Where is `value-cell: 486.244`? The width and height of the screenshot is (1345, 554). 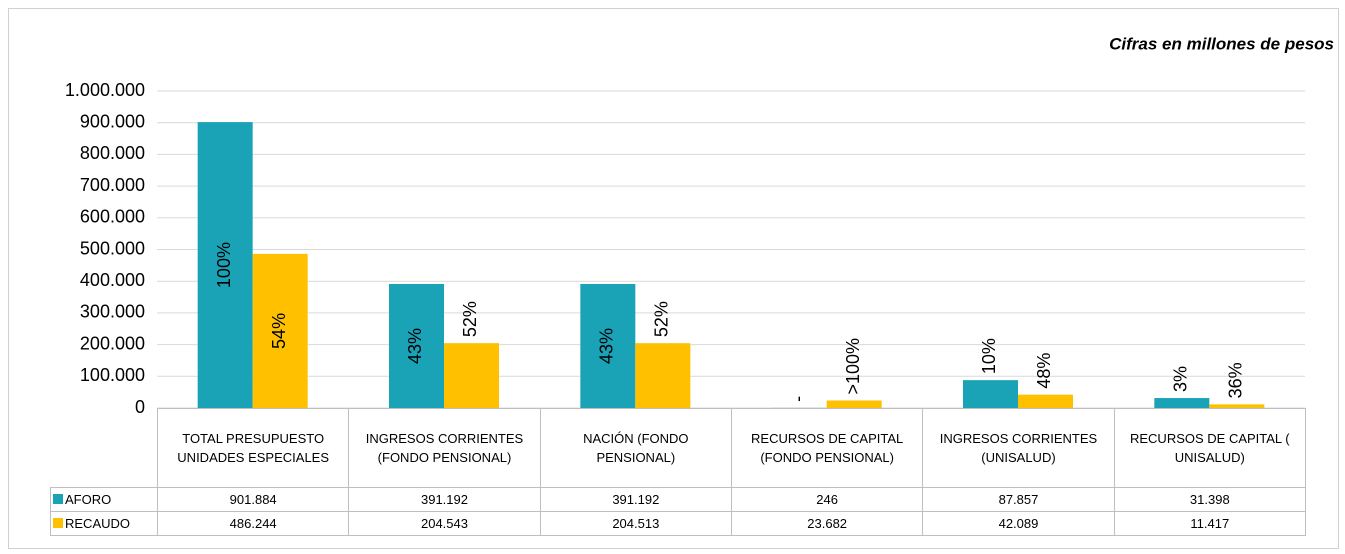
value-cell: 486.244 is located at coordinates (253, 523).